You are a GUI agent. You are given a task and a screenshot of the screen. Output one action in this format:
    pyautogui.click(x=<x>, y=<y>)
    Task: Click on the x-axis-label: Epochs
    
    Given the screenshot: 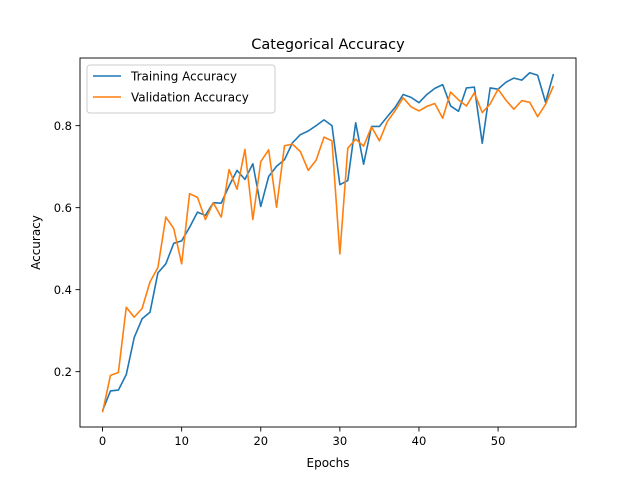 What is the action you would take?
    pyautogui.click(x=328, y=463)
    